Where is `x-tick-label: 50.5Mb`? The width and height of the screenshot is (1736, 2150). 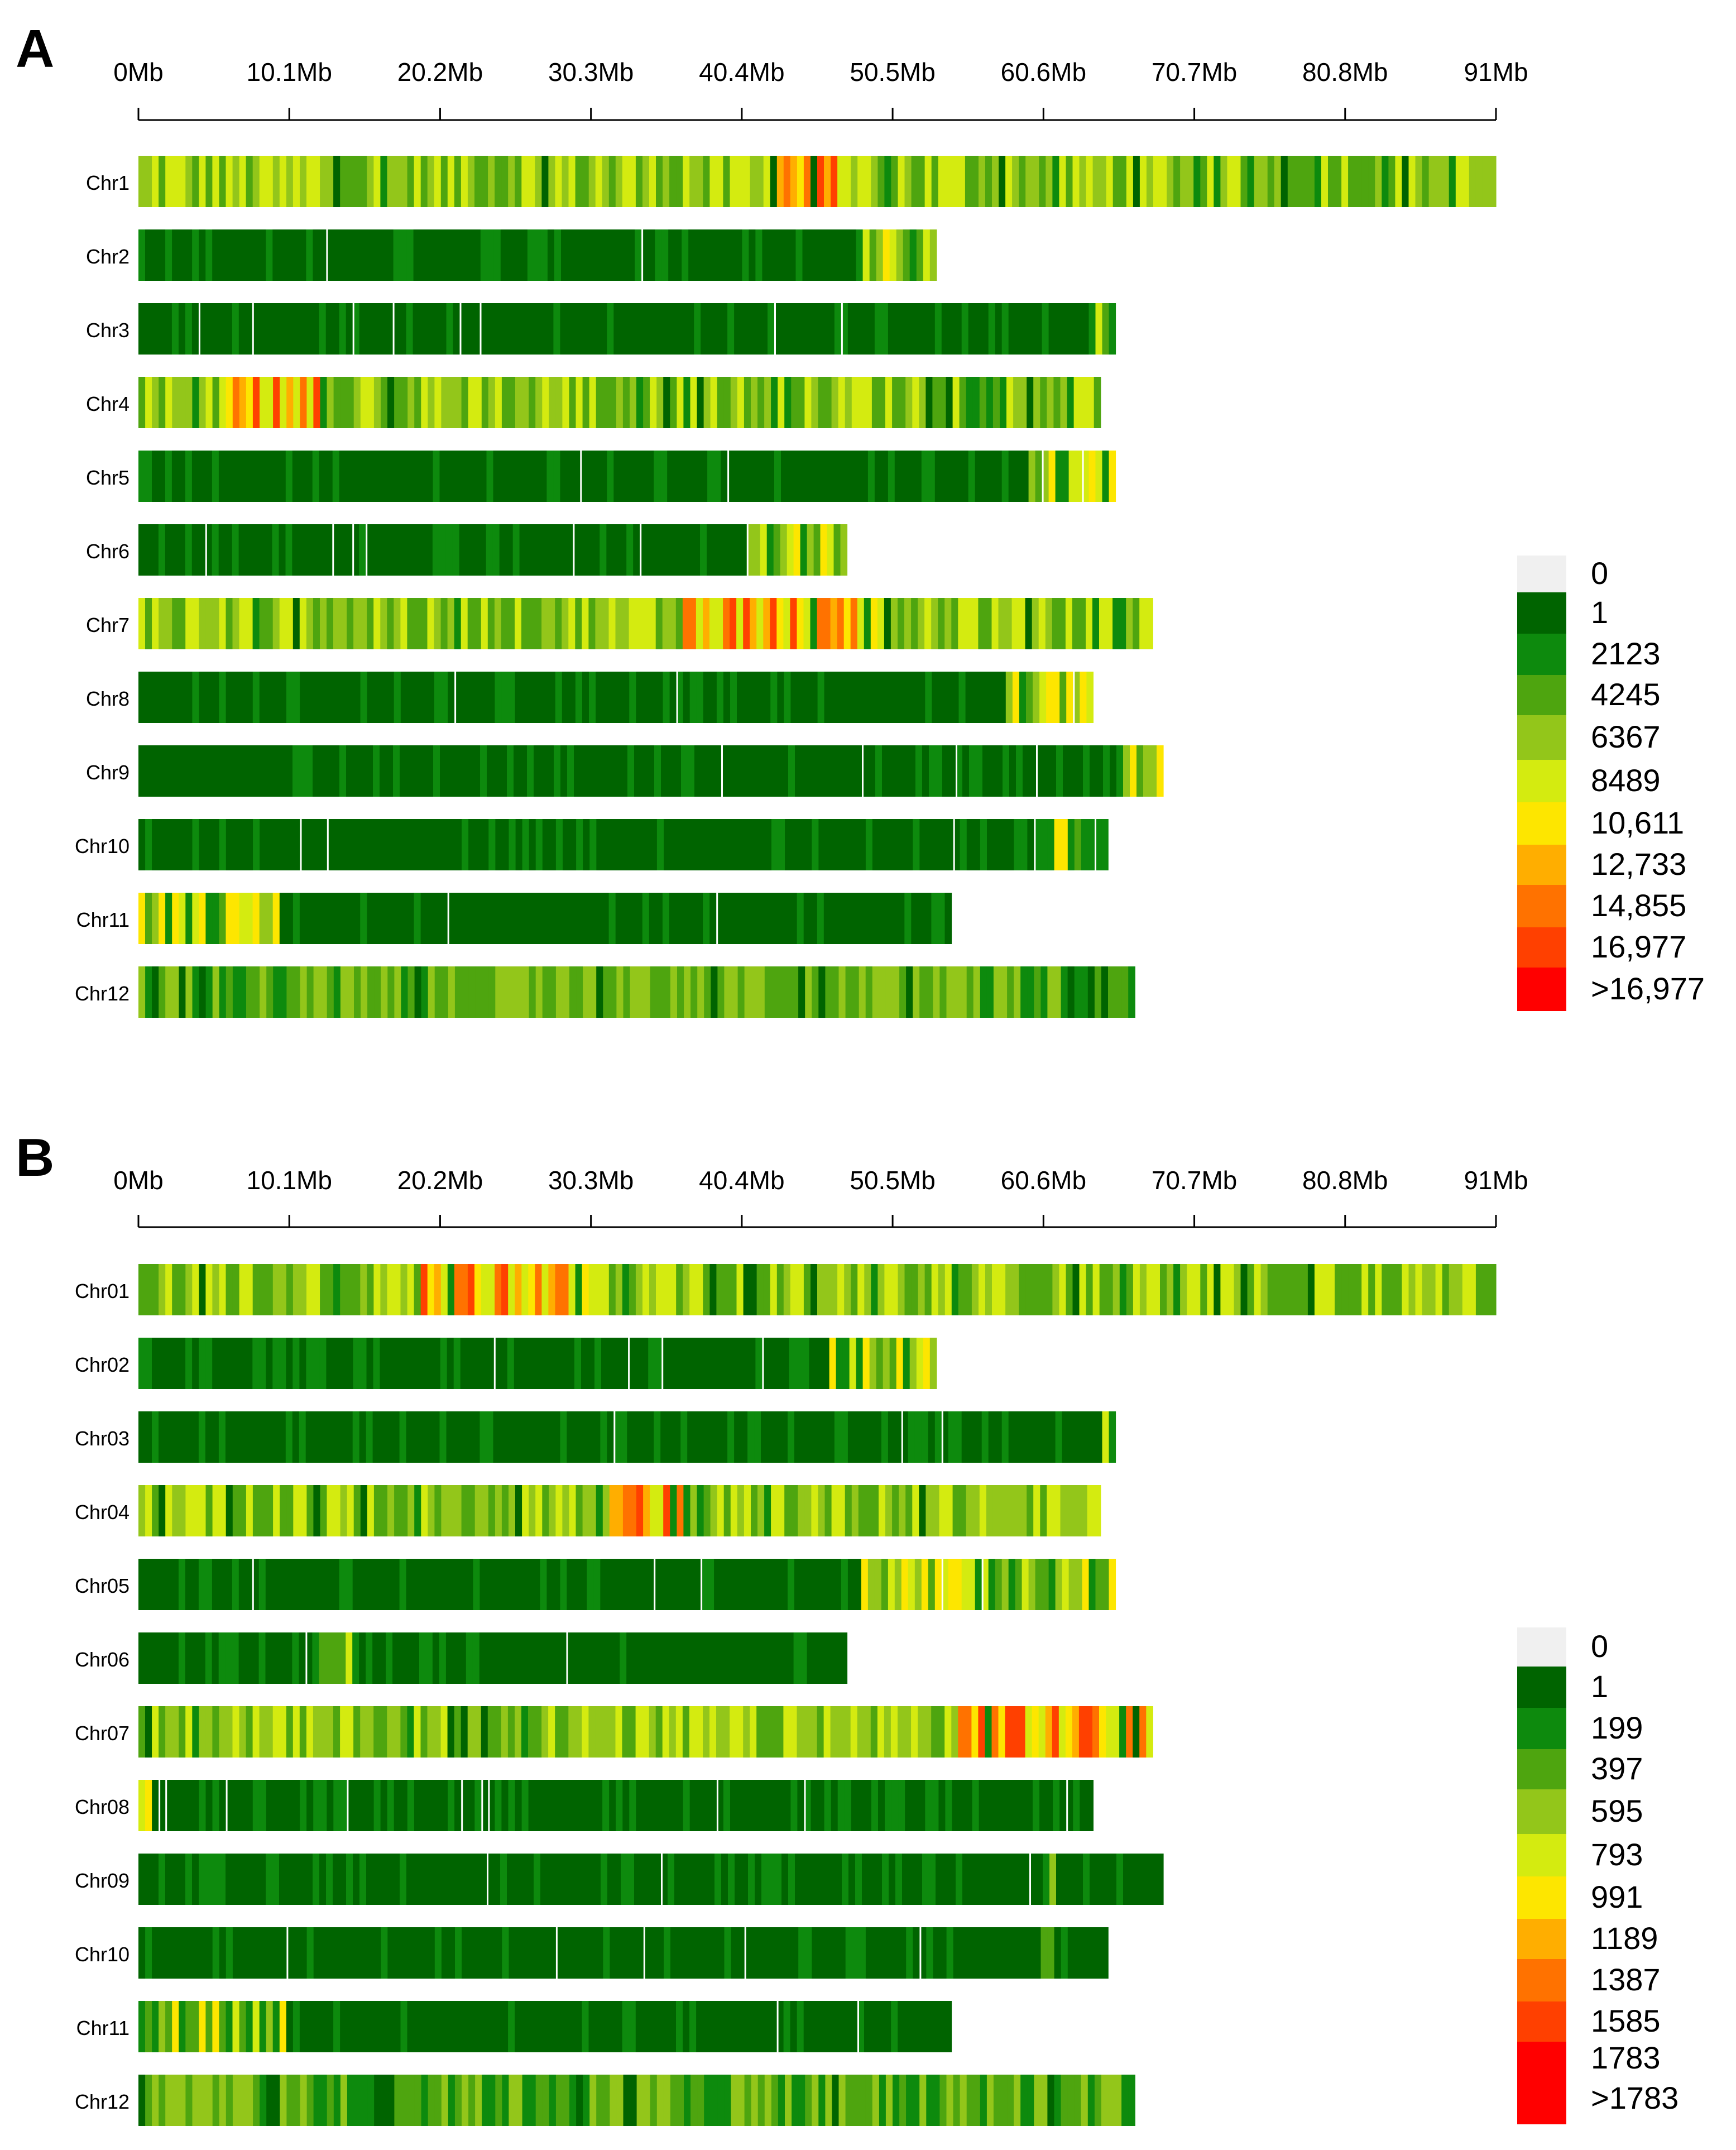
x-tick-label: 50.5Mb is located at coordinates (892, 72).